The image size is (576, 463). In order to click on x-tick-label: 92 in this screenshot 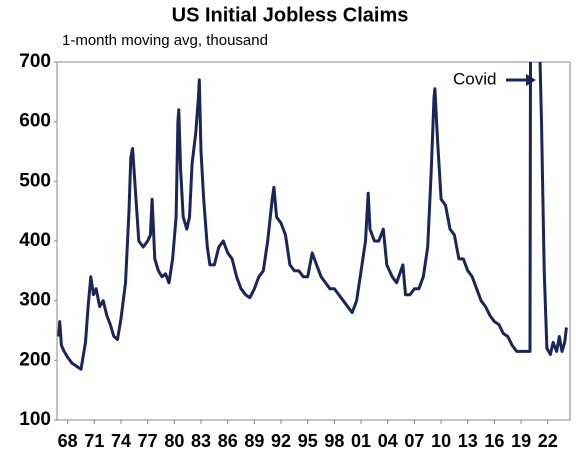, I will do `click(281, 441)`.